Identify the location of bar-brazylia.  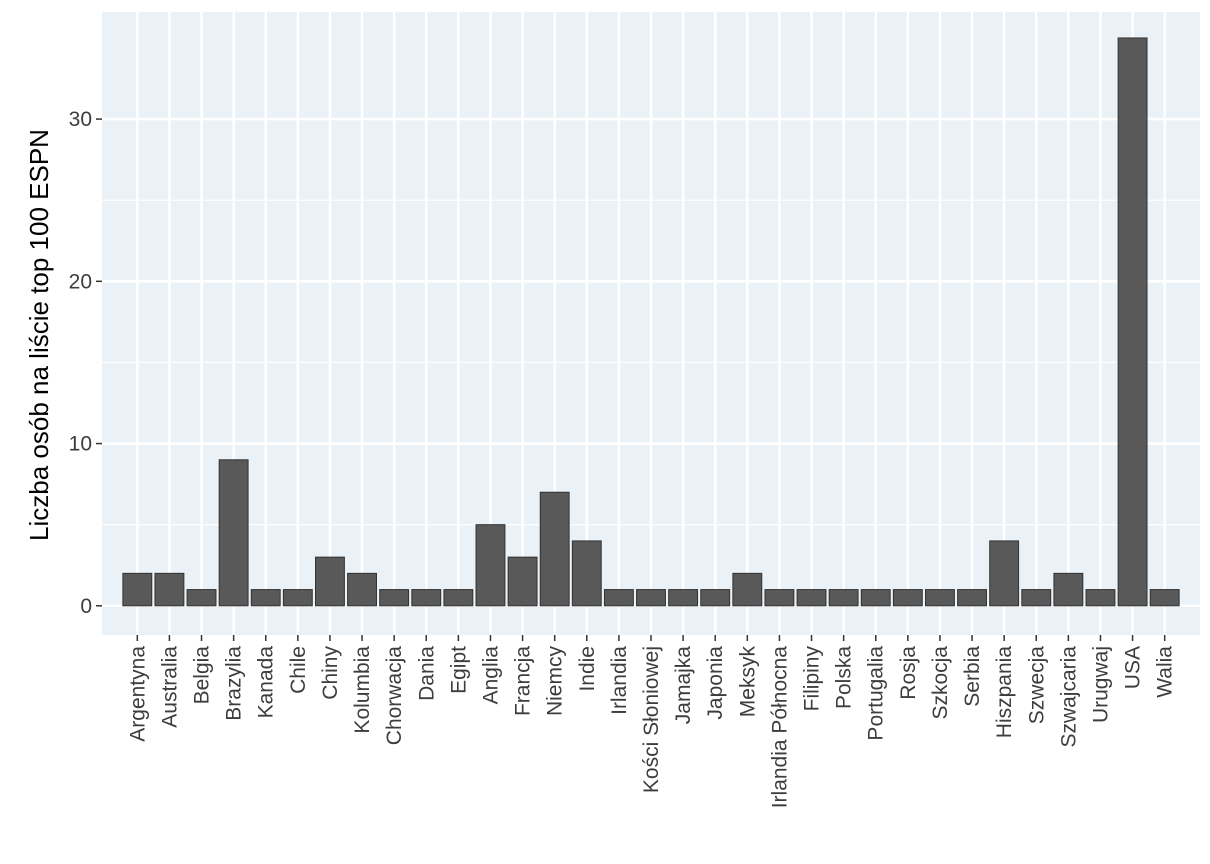
(233, 533).